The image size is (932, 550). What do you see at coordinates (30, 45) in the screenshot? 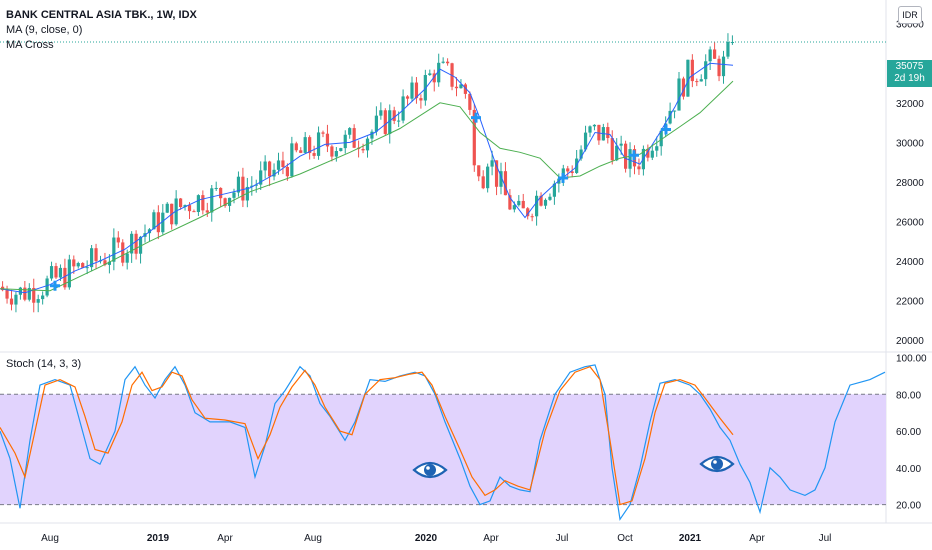
I see `ma-cross-legend: MA Cross` at bounding box center [30, 45].